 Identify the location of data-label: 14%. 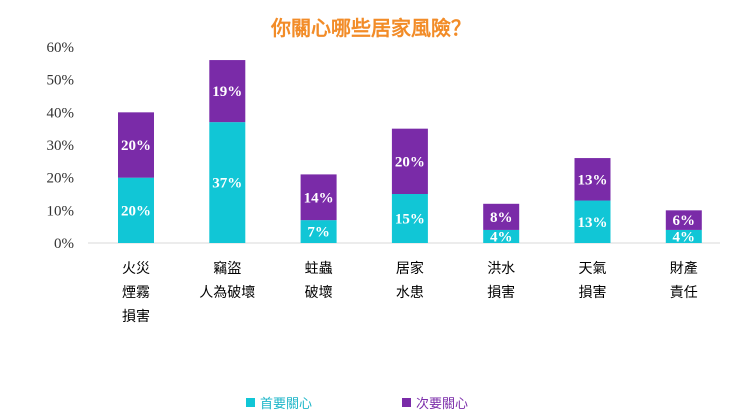
(319, 198).